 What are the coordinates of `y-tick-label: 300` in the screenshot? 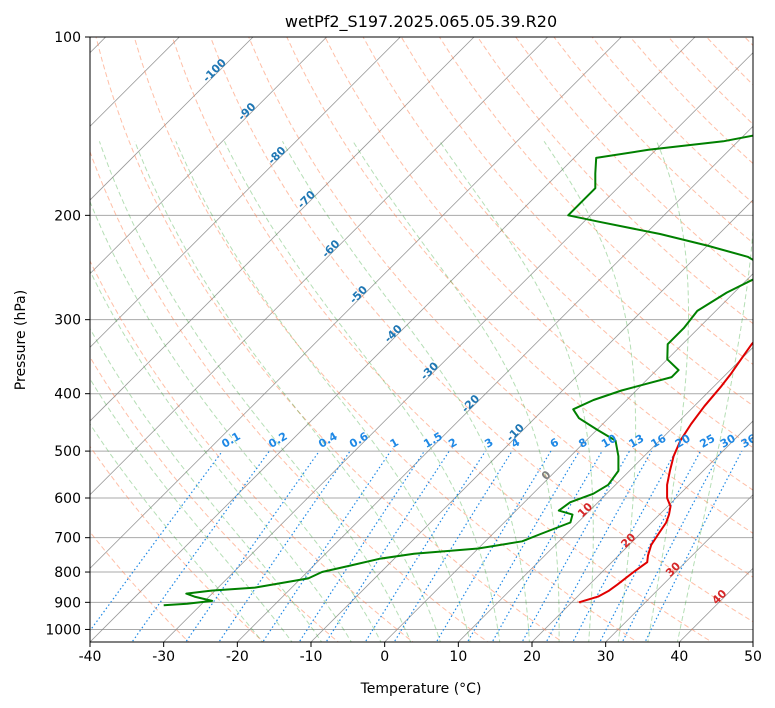 It's located at (67, 321).